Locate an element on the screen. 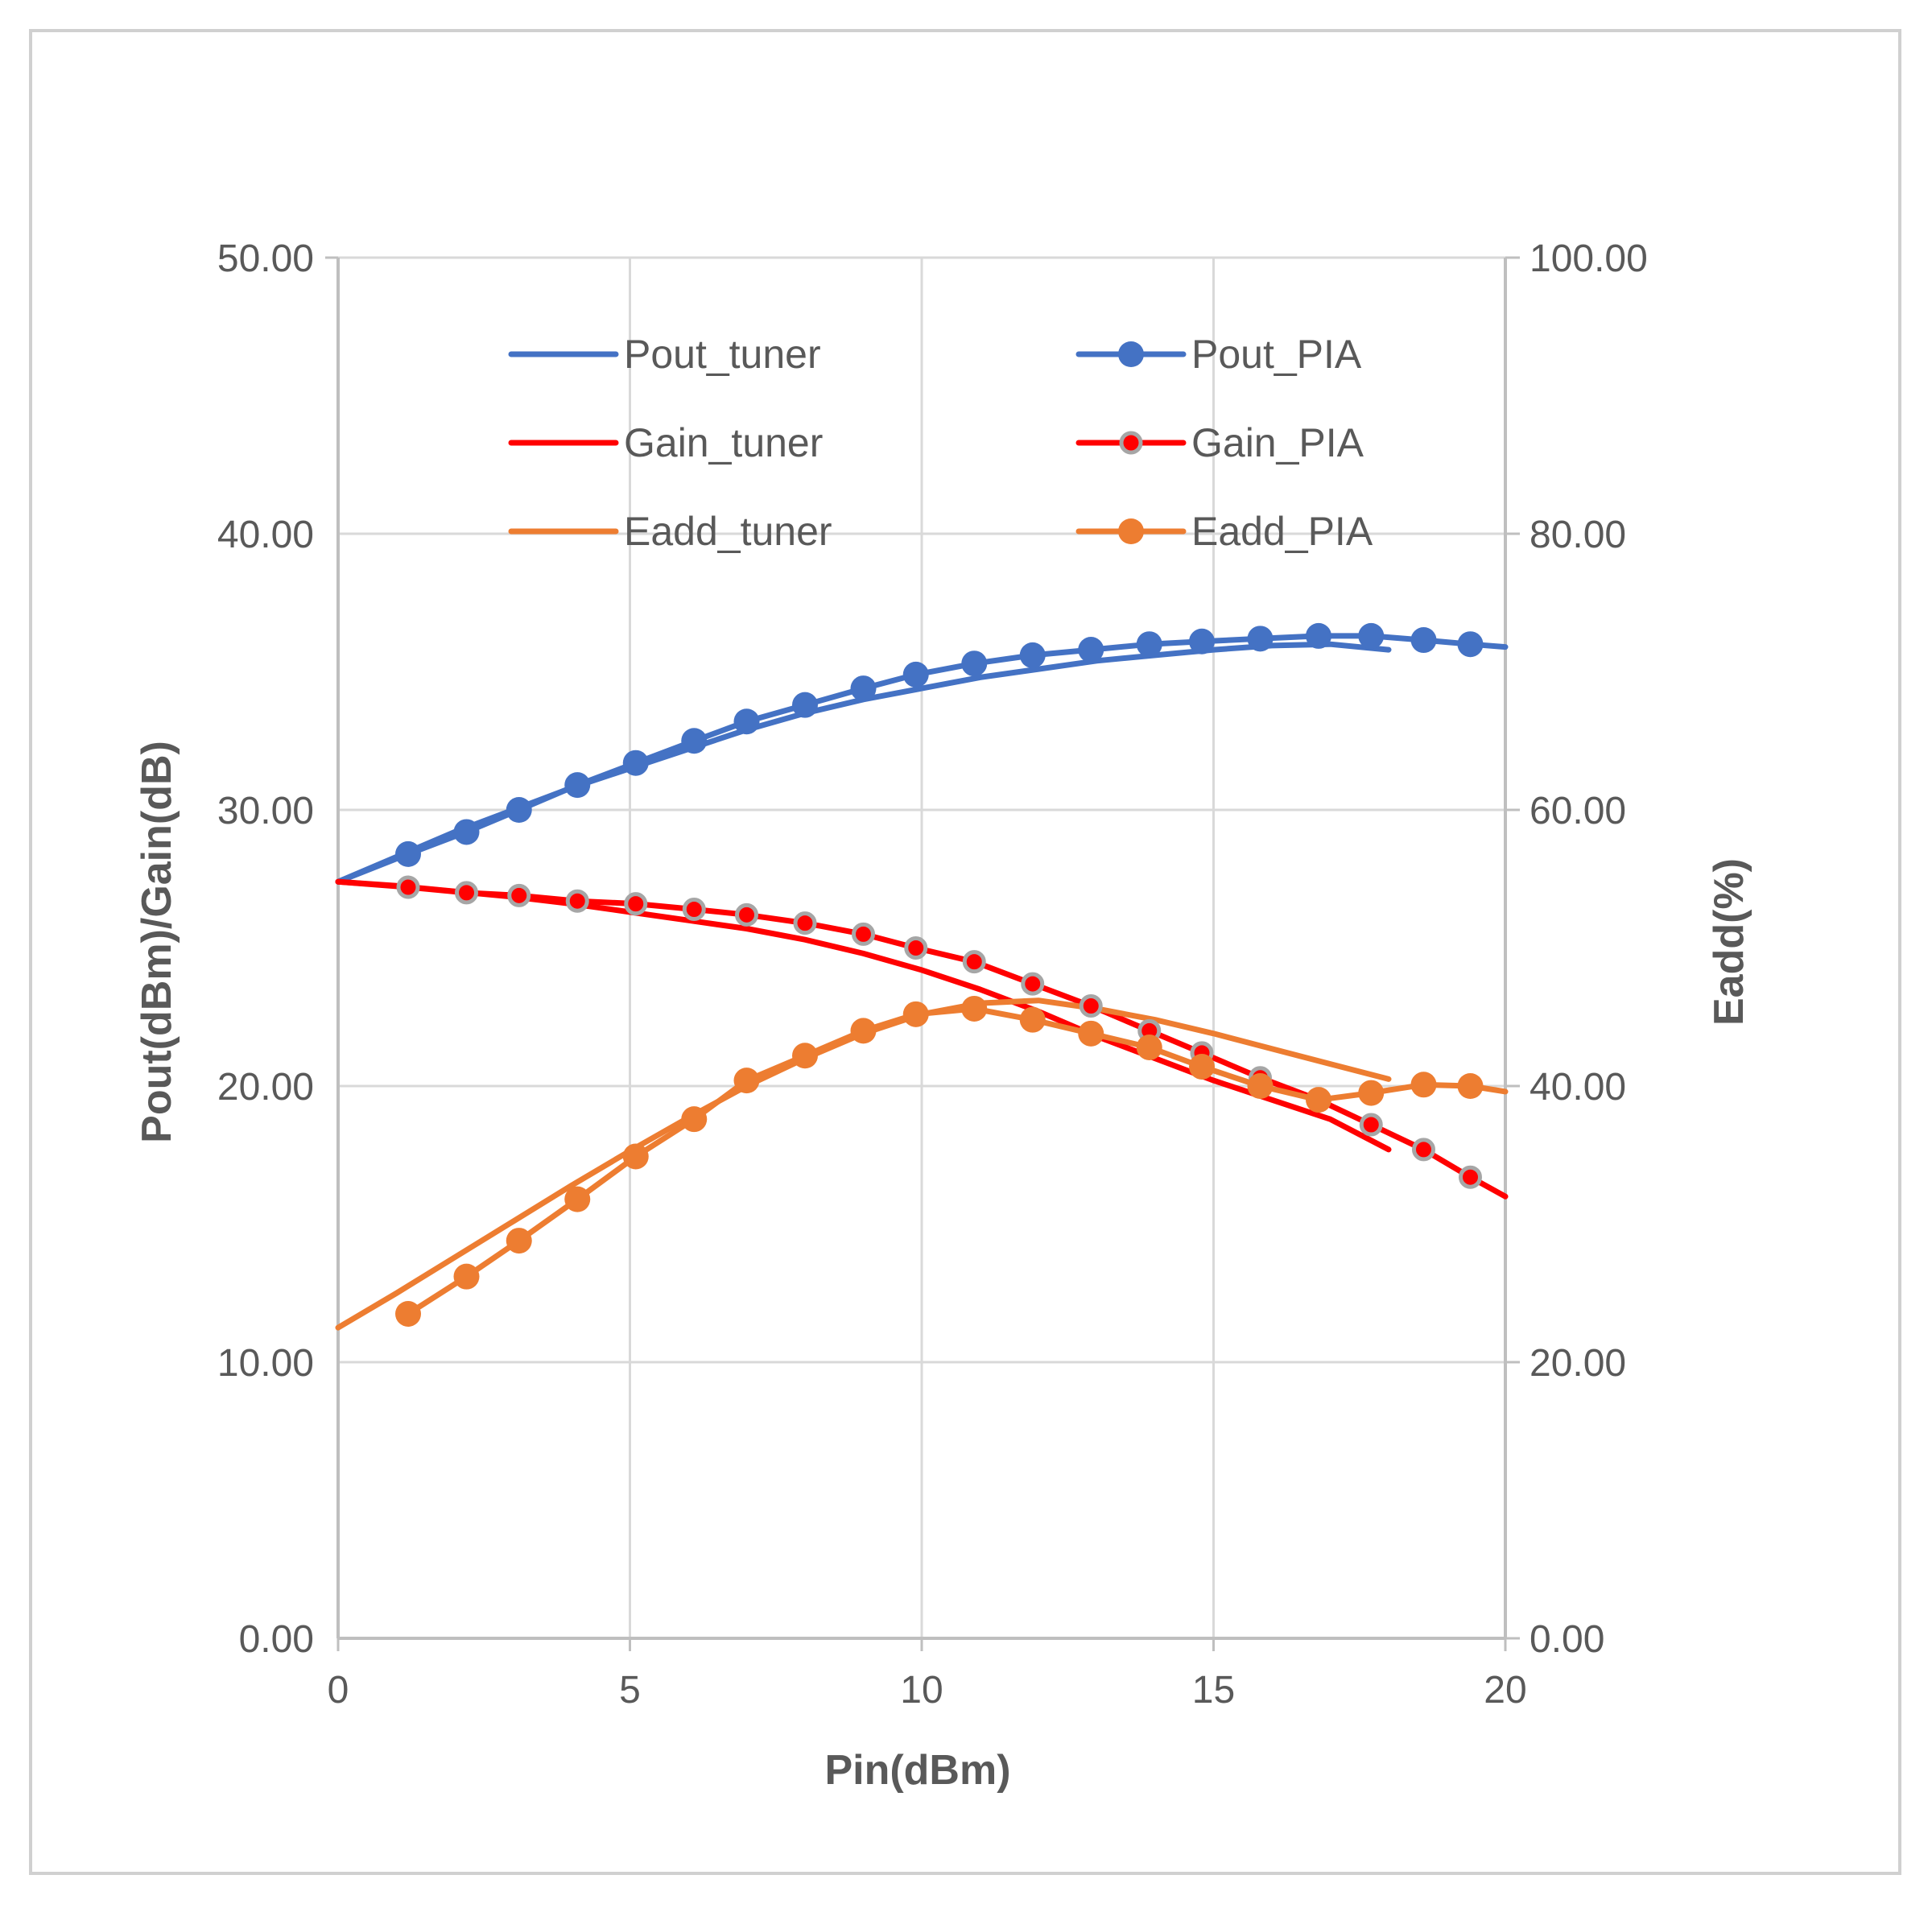  gain-tuner-line is located at coordinates (863, 1015).